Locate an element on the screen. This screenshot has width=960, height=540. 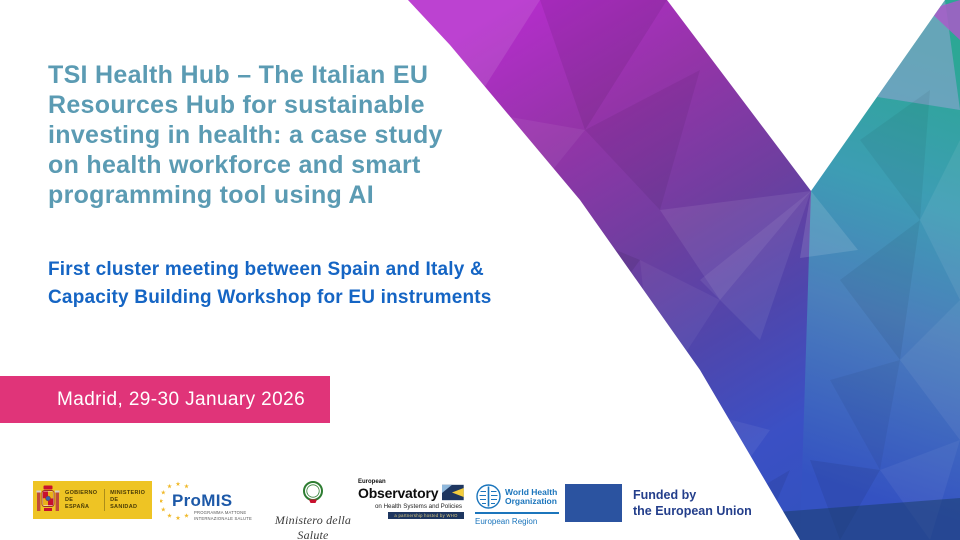
observatory-line3: on Health Systems and Policies is located at coordinates (418, 506).